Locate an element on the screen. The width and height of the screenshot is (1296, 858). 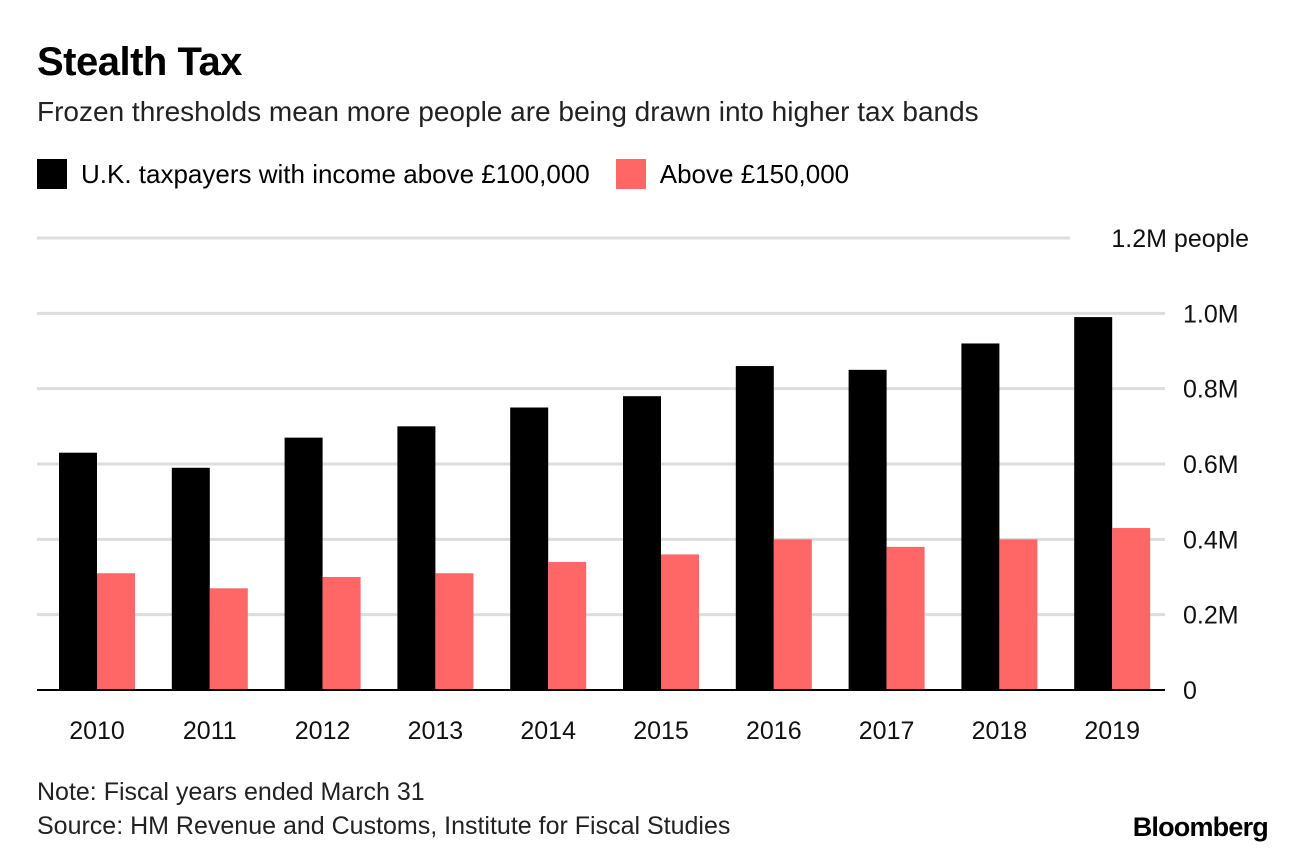
y-tick-label: 0.2M is located at coordinates (1211, 616).